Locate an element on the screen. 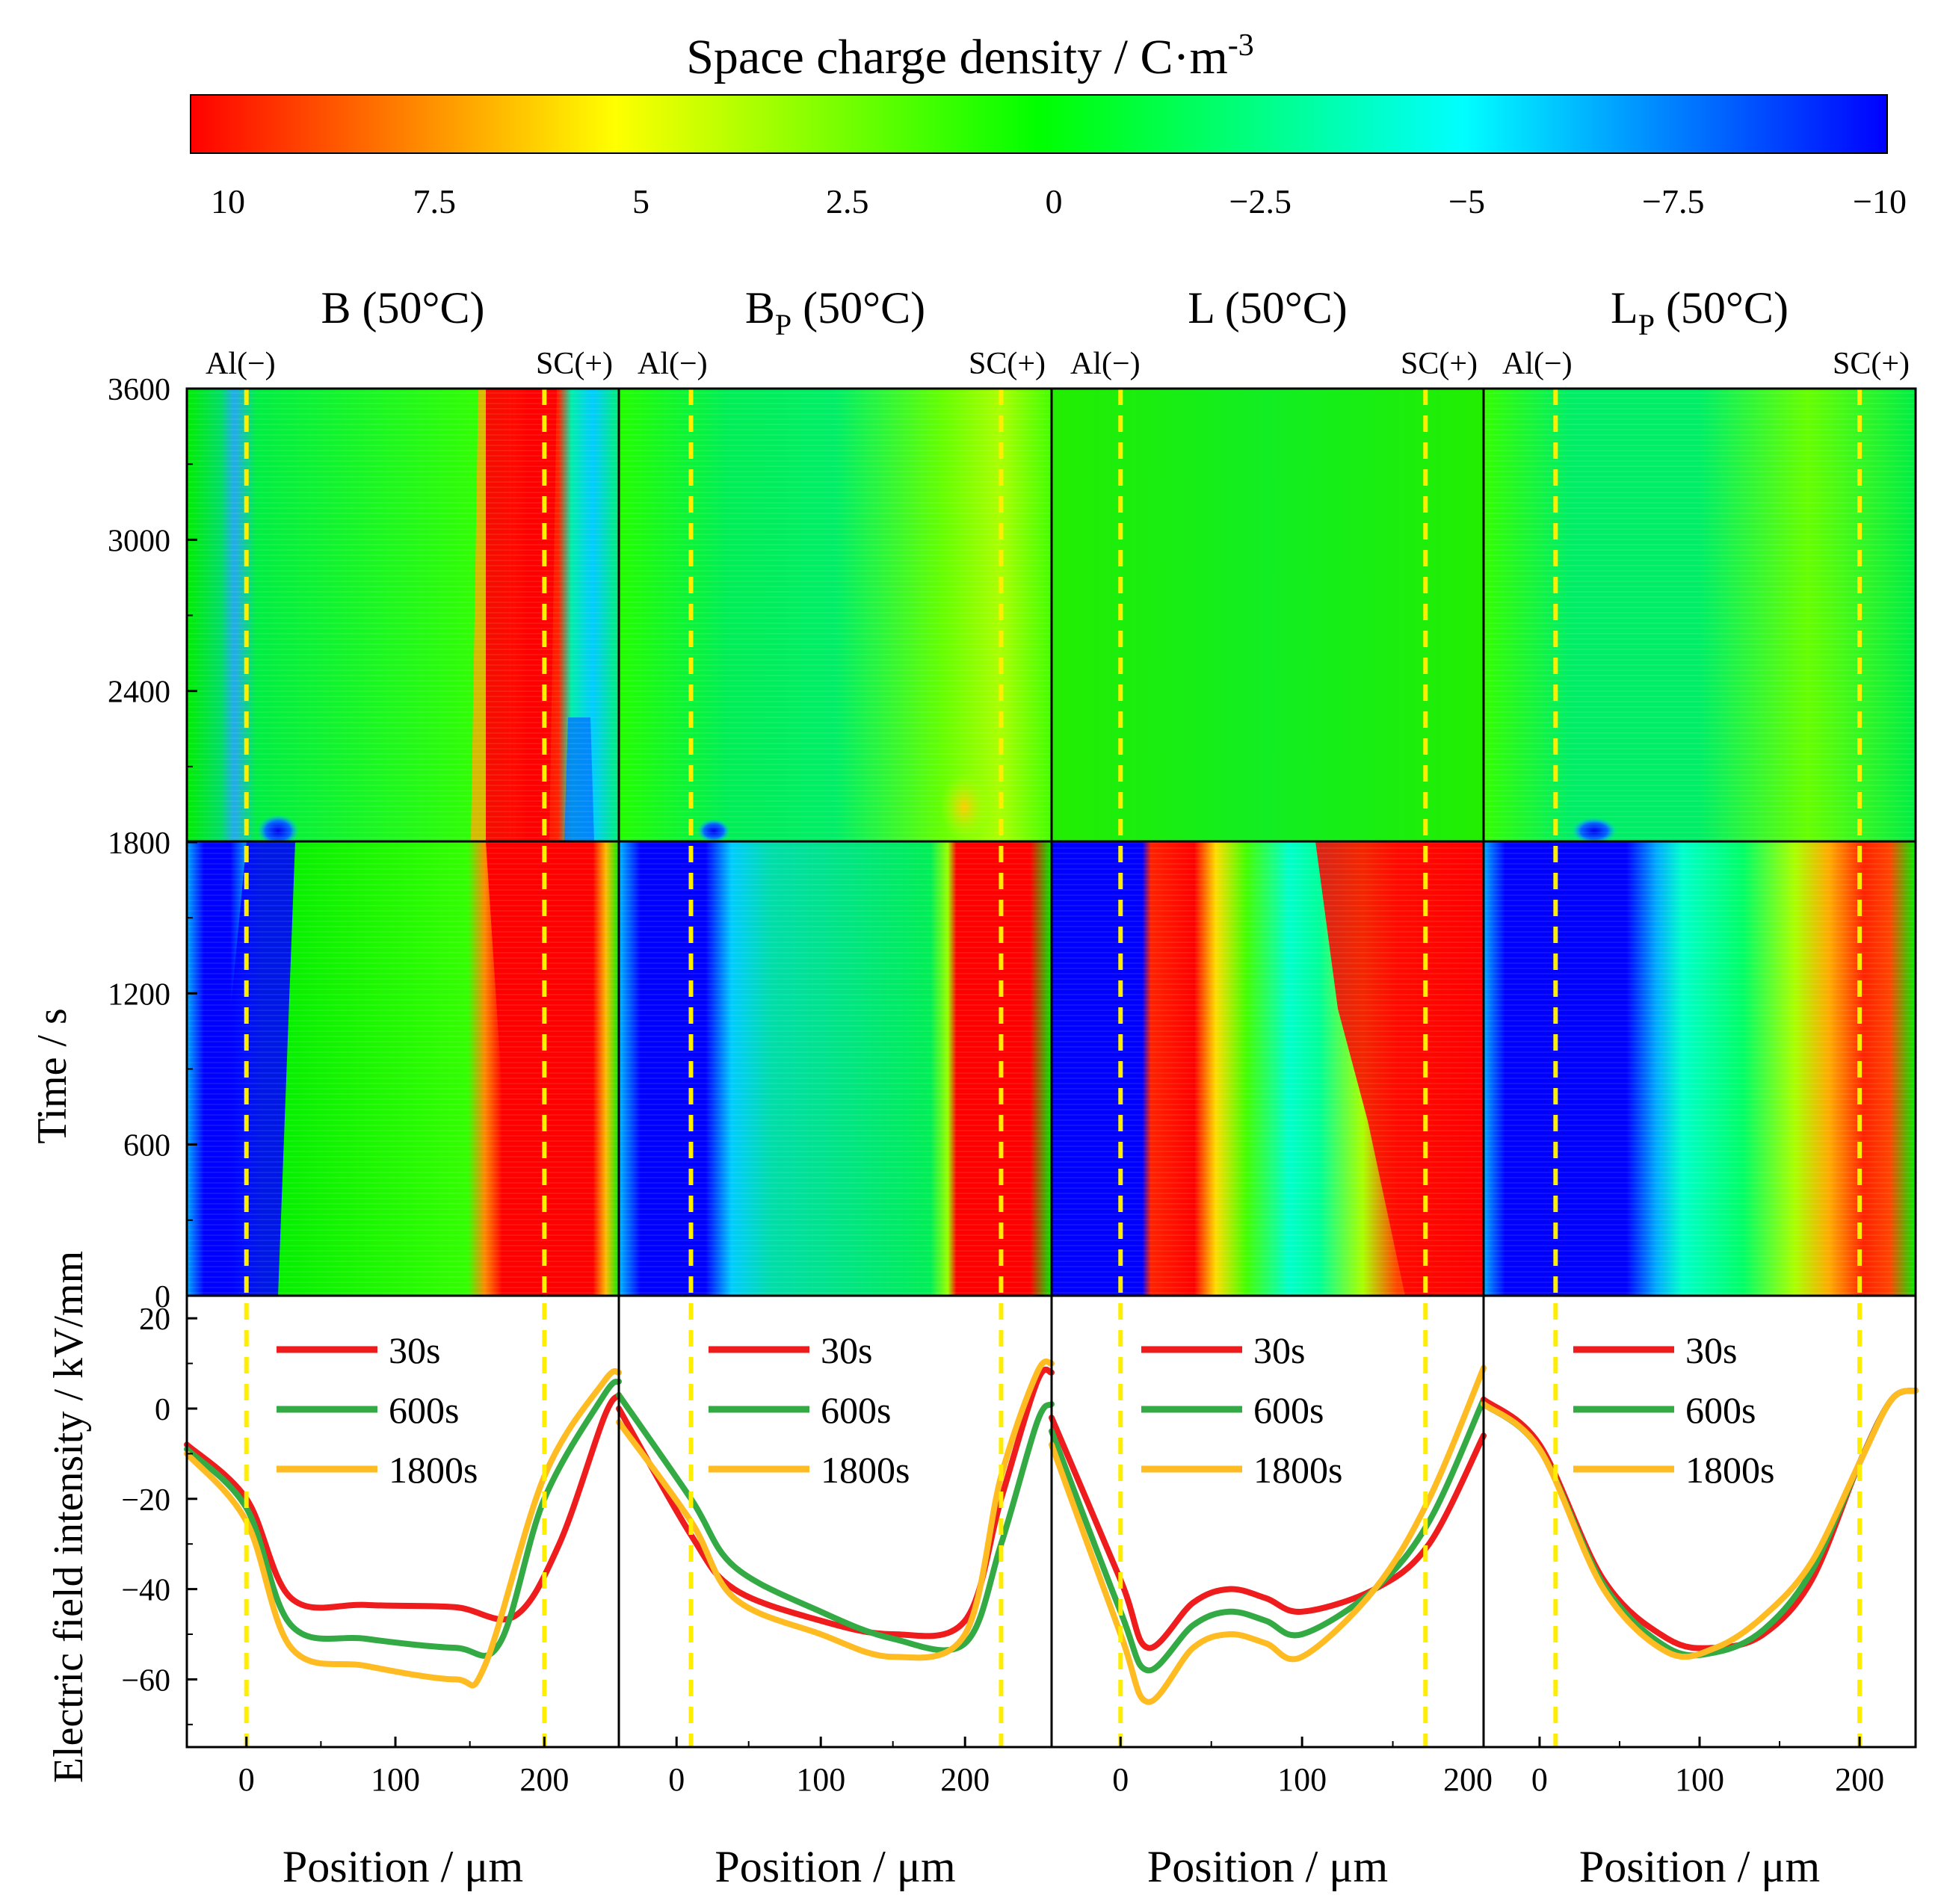  heatmap-L-poling-texture is located at coordinates (1268, 1068).